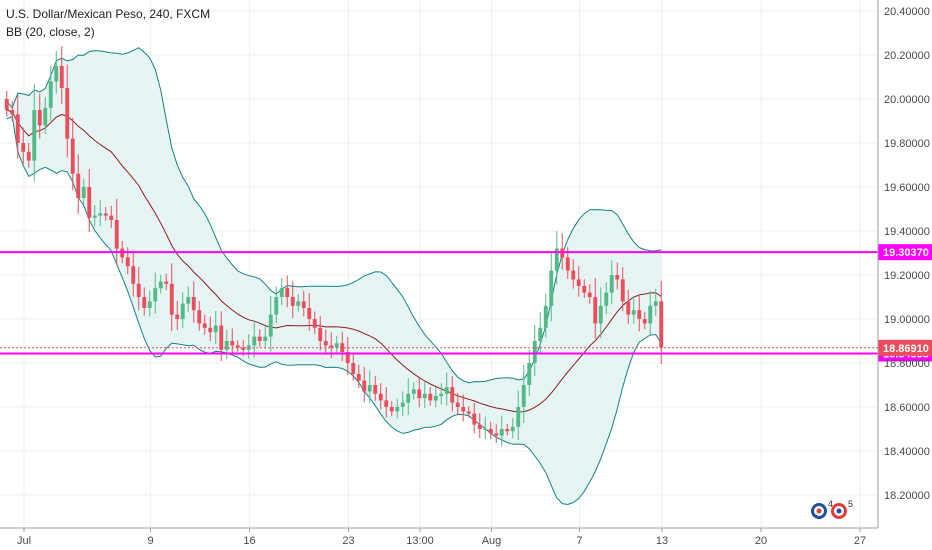 The height and width of the screenshot is (550, 932). What do you see at coordinates (907, 144) in the screenshot?
I see `y-tick-label: 19.80000` at bounding box center [907, 144].